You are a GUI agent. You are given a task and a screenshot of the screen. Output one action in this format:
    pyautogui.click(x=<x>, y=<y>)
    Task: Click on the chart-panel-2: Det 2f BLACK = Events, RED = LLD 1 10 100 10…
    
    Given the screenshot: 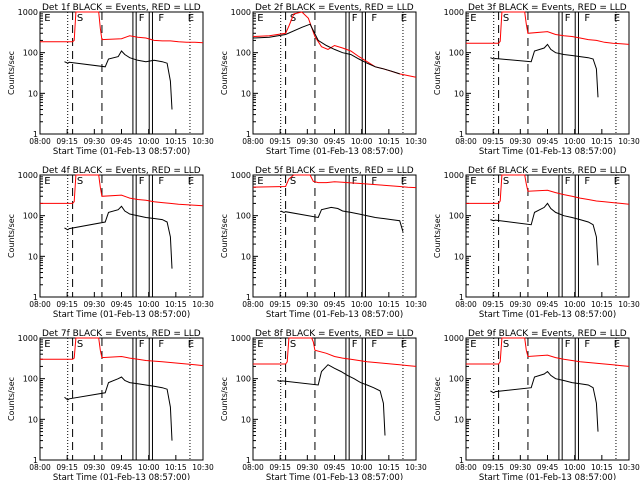 What is the action you would take?
    pyautogui.click(x=323, y=80)
    